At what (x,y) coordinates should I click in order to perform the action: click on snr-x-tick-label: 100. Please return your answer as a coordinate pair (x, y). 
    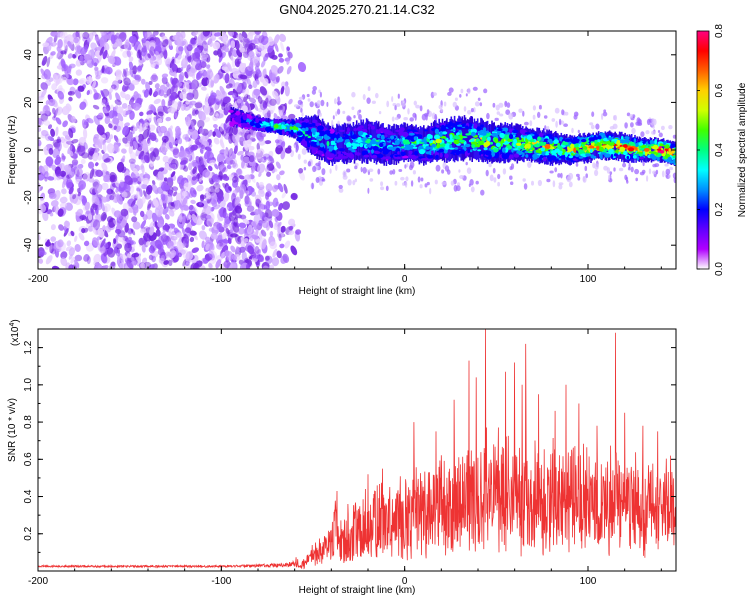
    Looking at the image, I should click on (588, 581).